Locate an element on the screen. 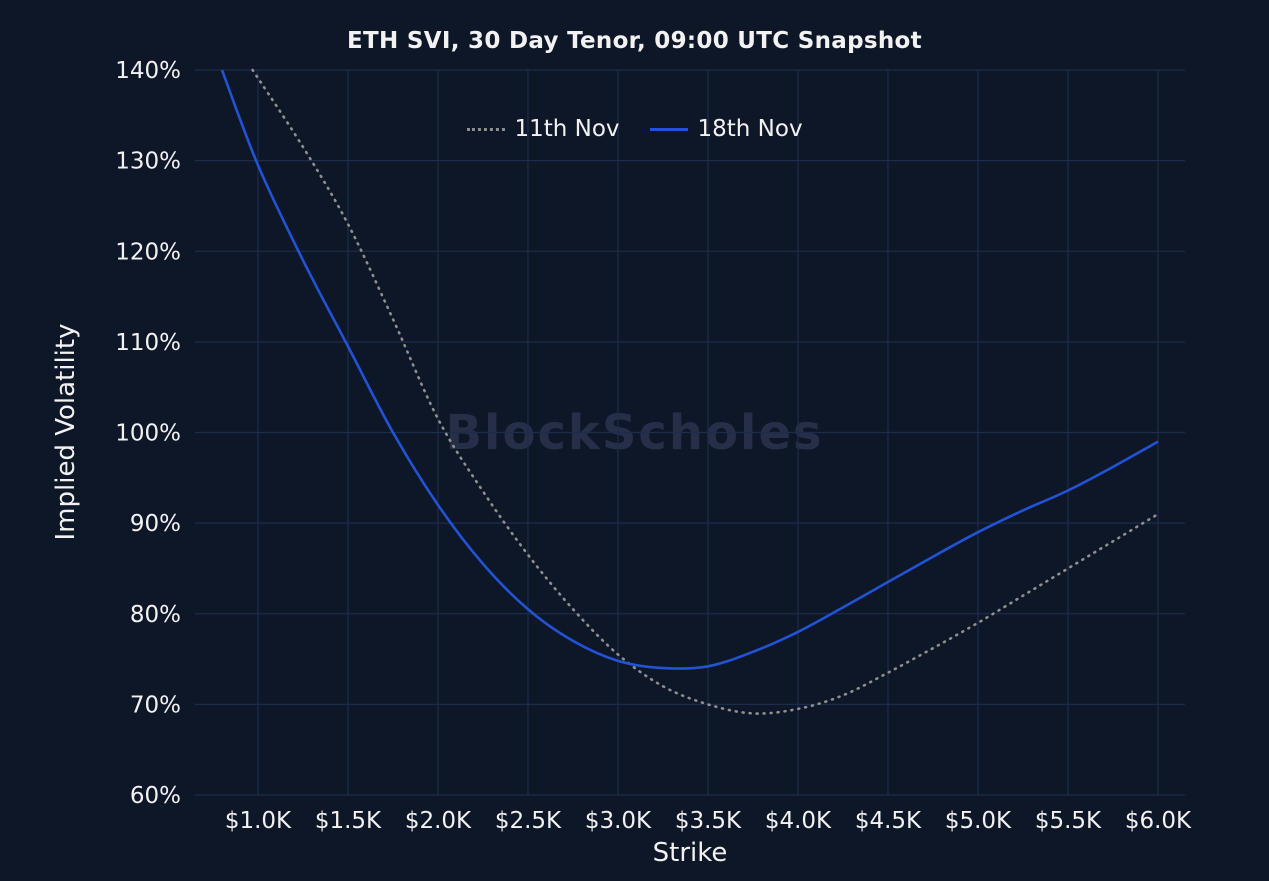  x-tick-label: $4.0K is located at coordinates (798, 821).